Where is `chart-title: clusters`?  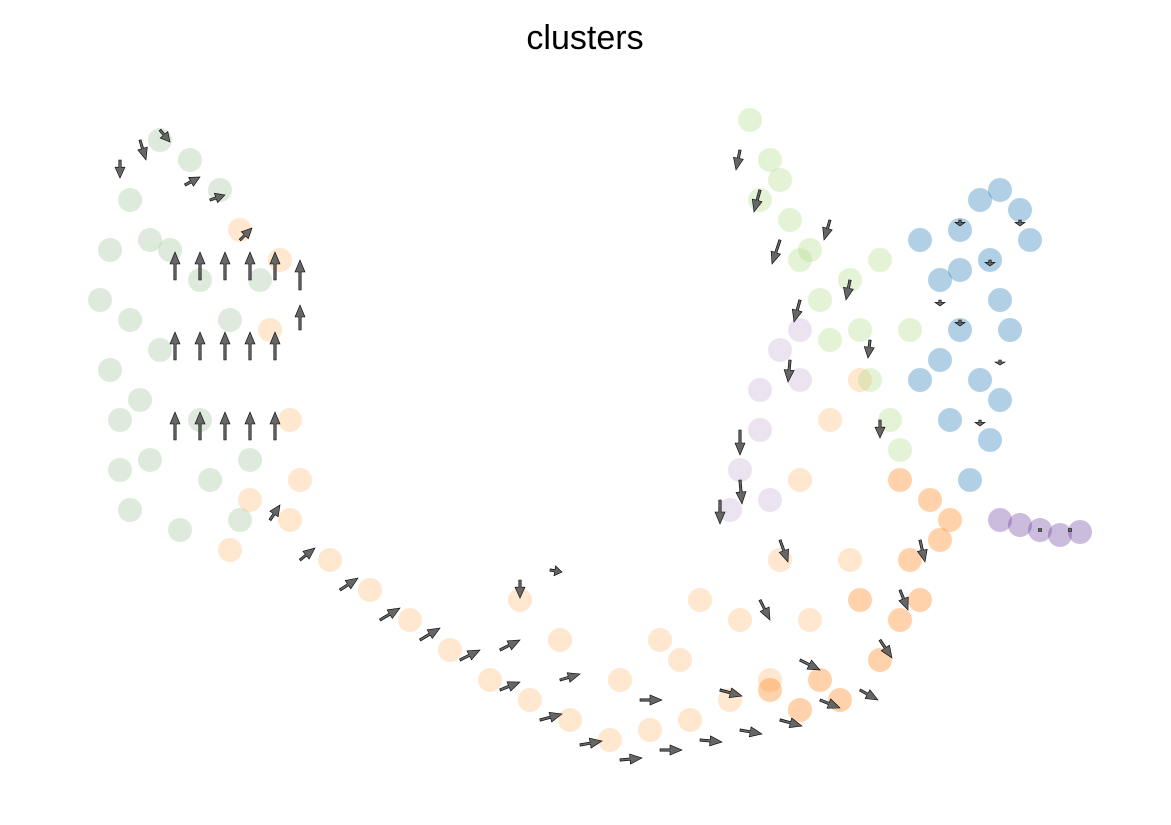 chart-title: clusters is located at coordinates (584, 38).